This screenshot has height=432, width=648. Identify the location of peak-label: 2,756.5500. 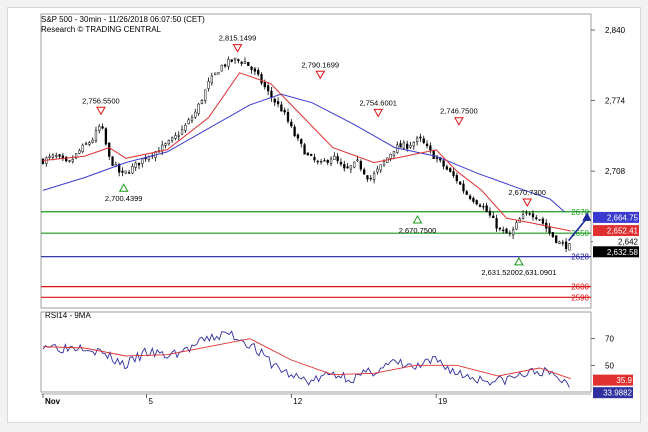
(101, 100).